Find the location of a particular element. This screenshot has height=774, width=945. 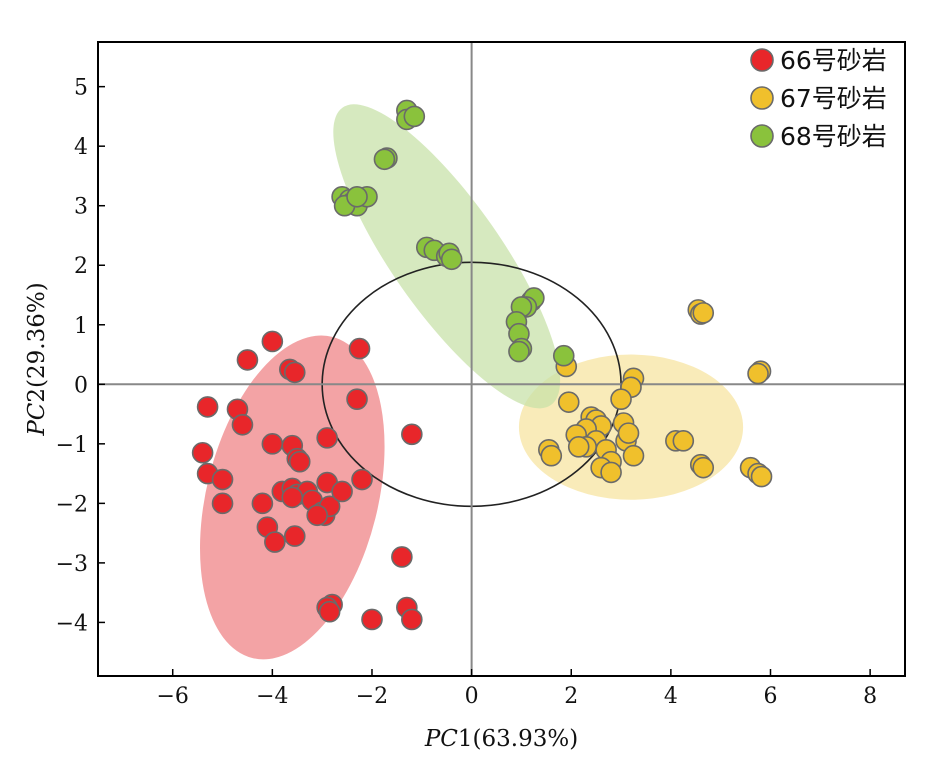

y-axis-label-italic: PC is located at coordinates (37, 419).